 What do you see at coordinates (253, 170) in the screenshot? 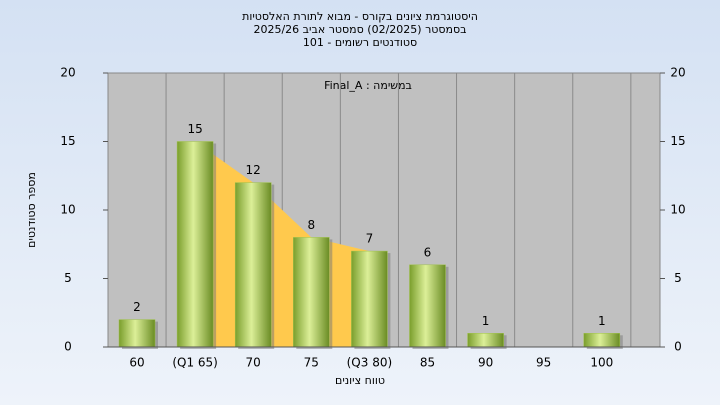
I see `data-label: 12` at bounding box center [253, 170].